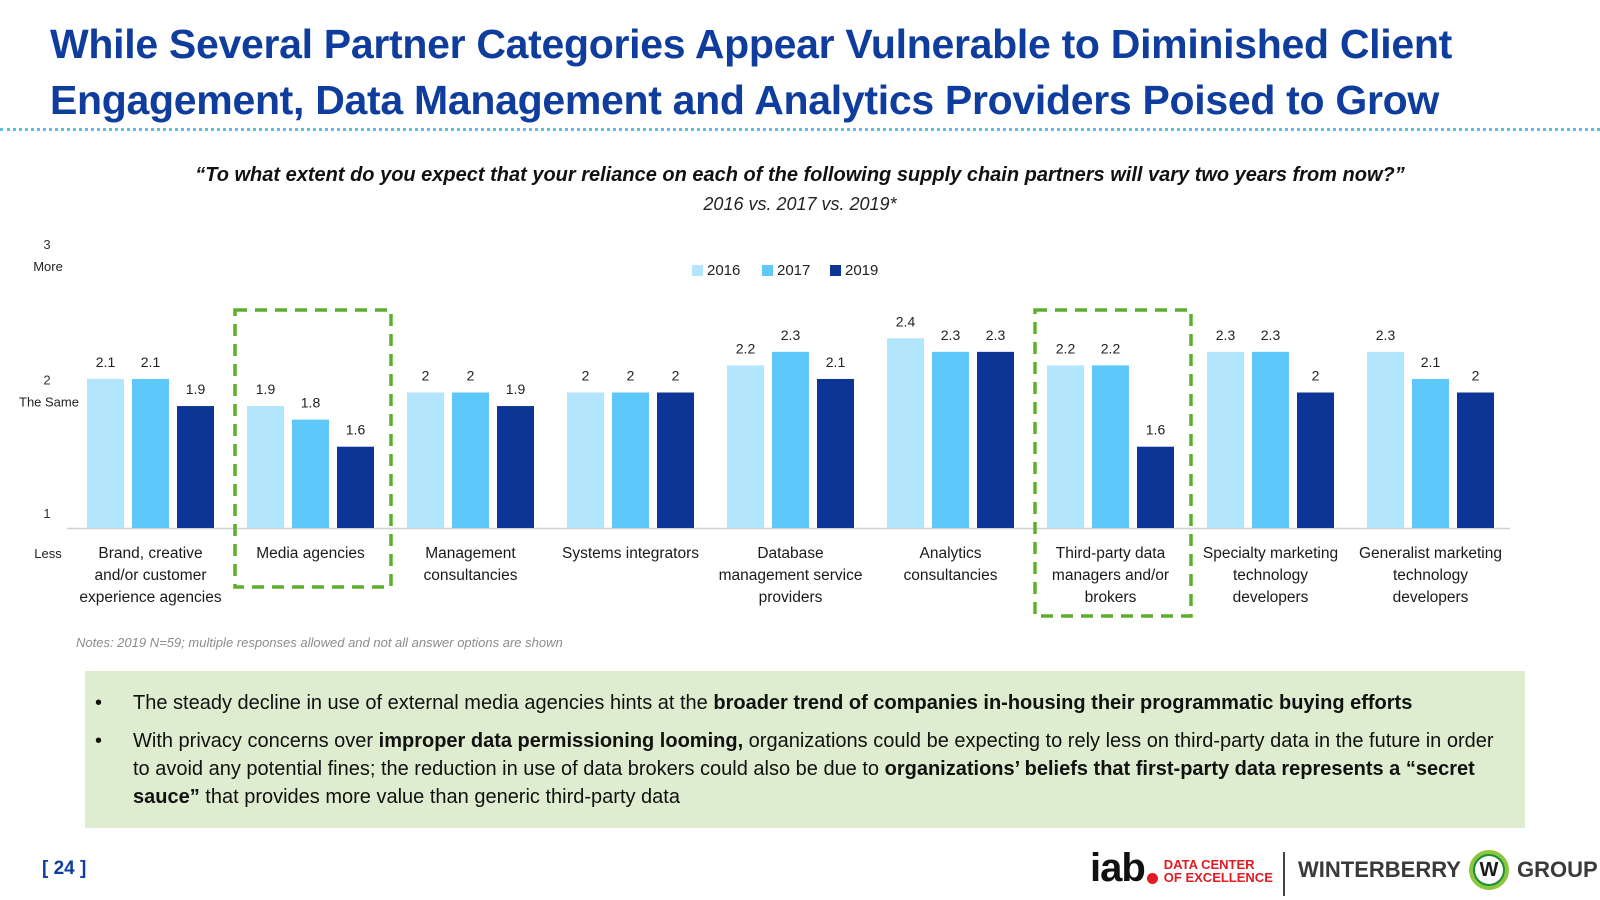 The image size is (1600, 900). Describe the element at coordinates (790, 553) in the screenshot. I see `category-label: Database` at that location.